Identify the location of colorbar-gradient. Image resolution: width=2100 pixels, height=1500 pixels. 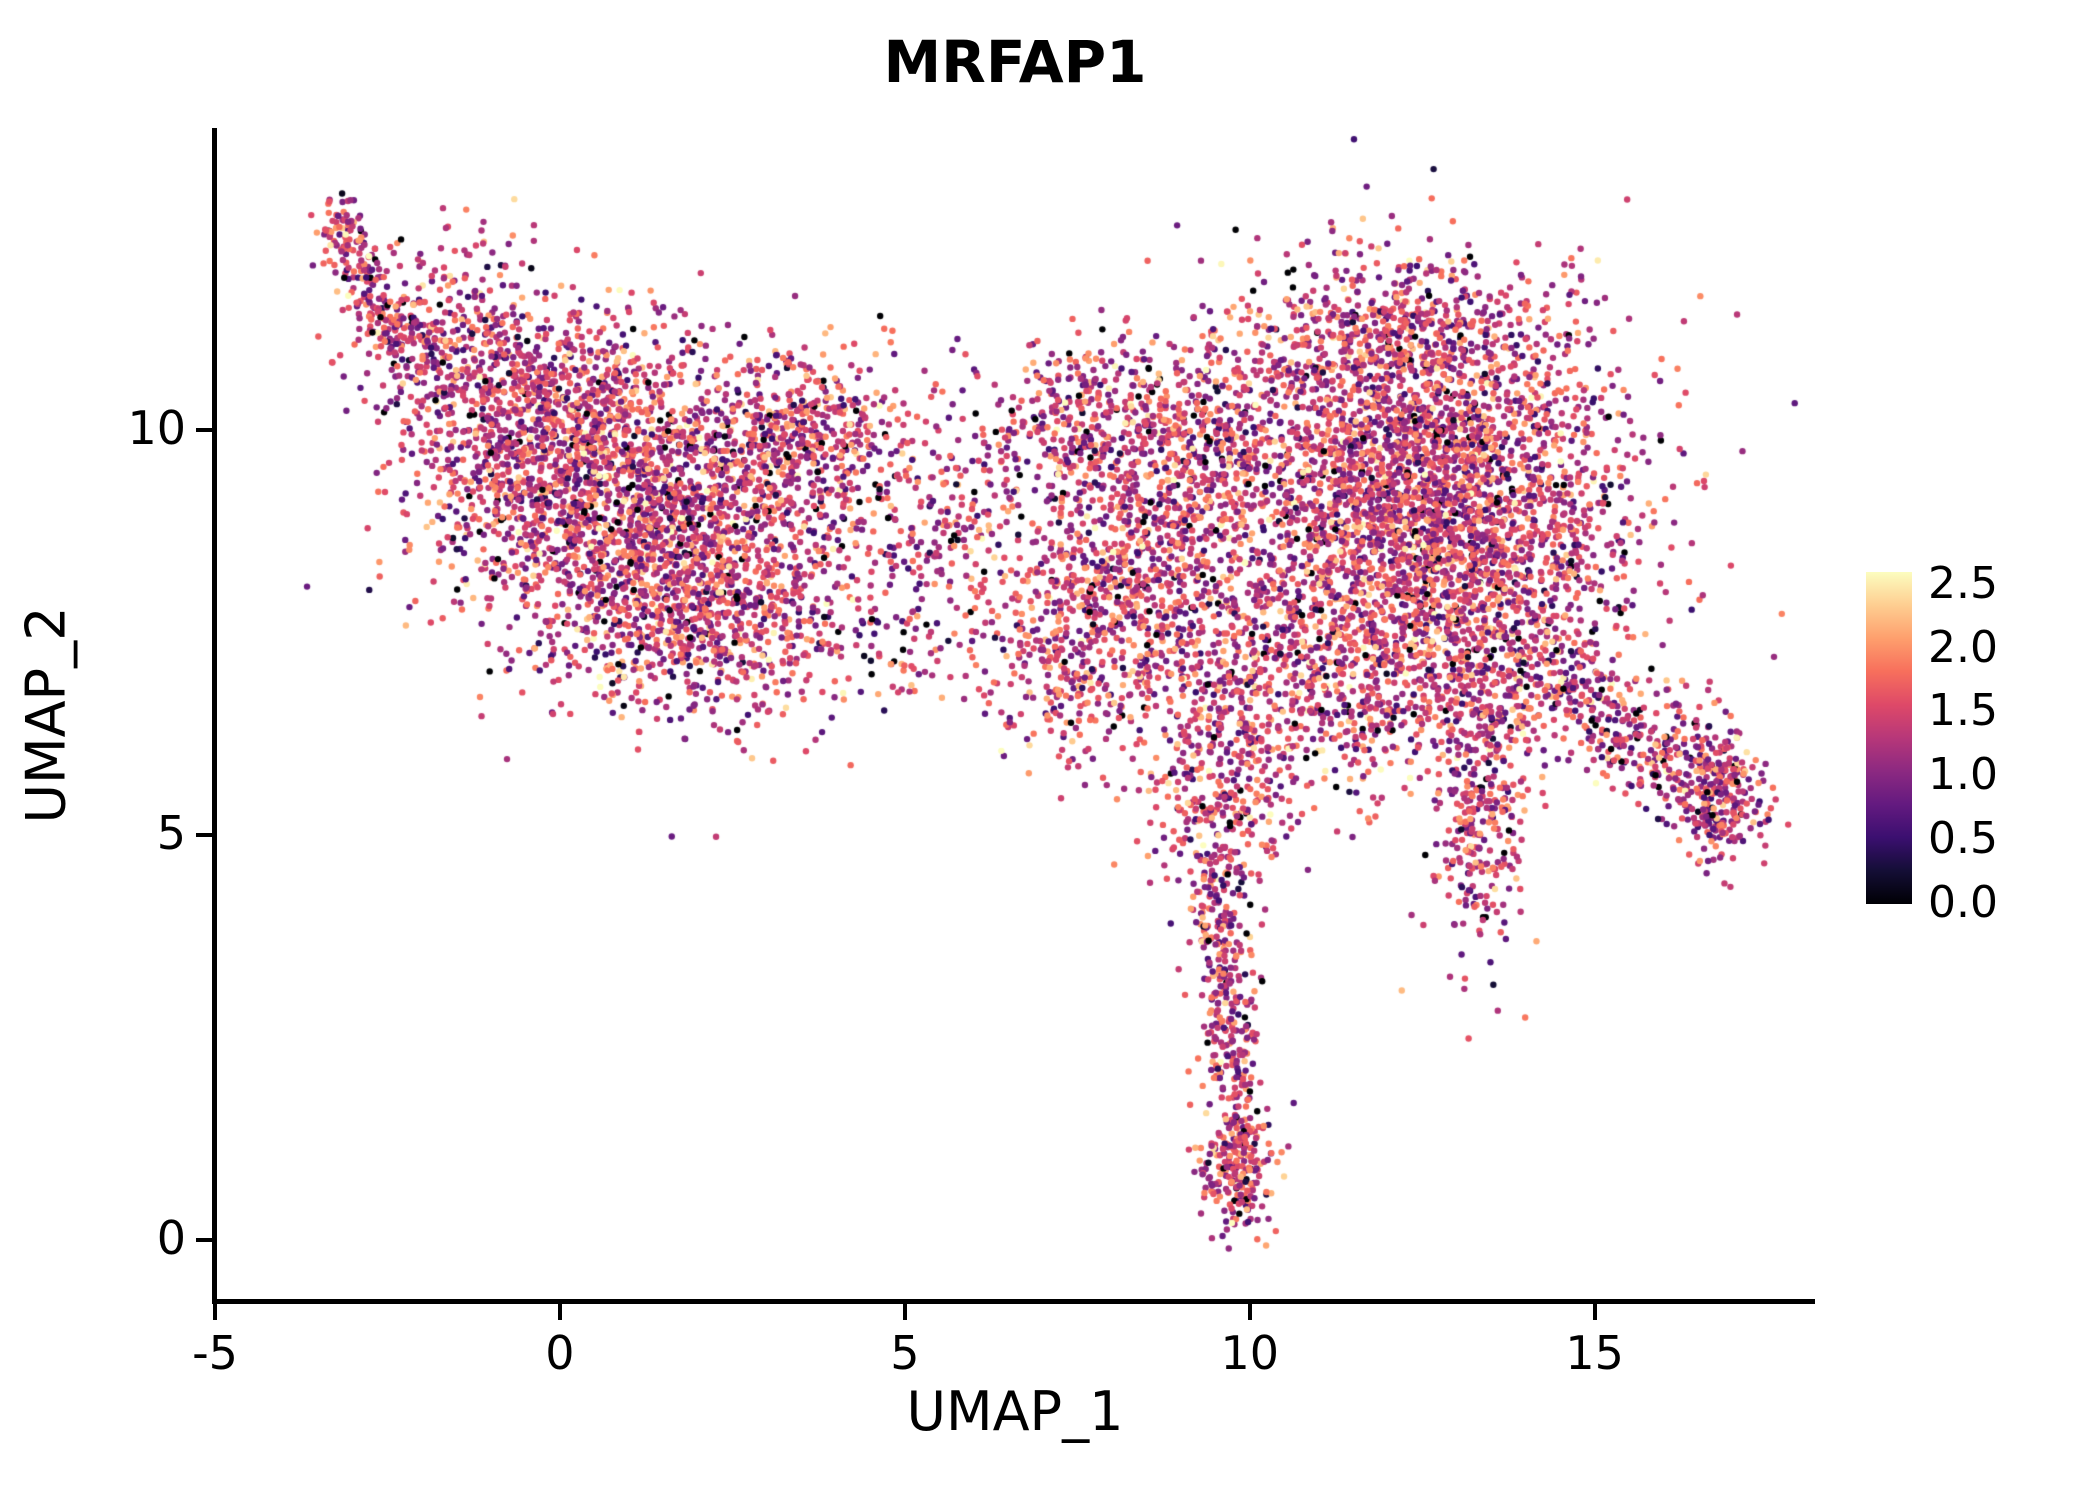
(1889, 738).